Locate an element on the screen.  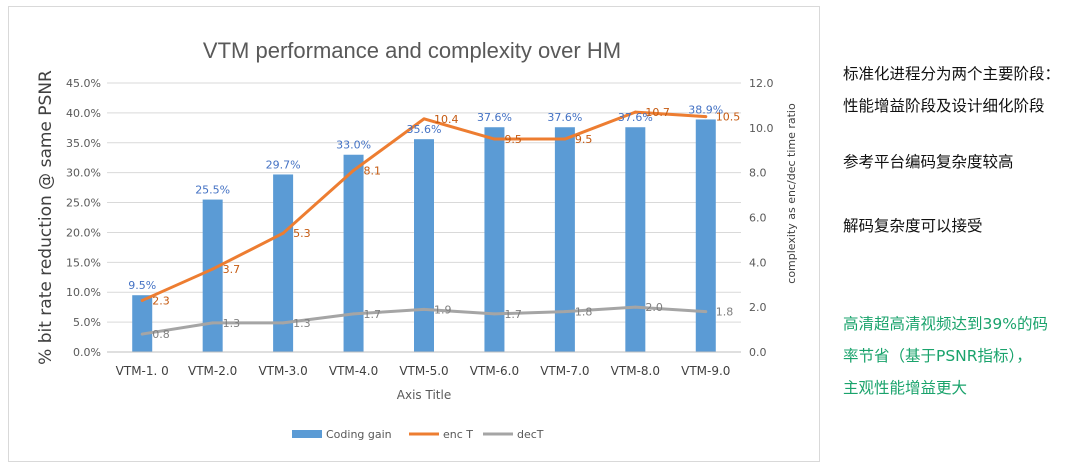
y2-tick-label: 12.0 is located at coordinates (761, 83).